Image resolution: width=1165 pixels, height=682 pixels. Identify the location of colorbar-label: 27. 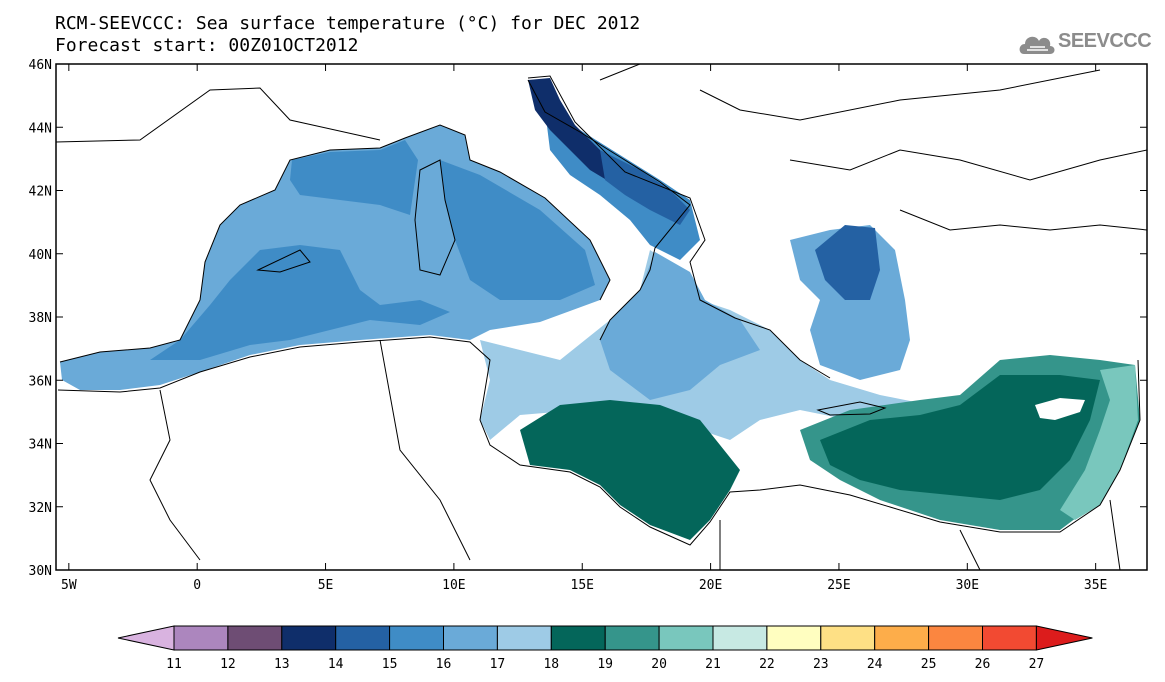
(1037, 664).